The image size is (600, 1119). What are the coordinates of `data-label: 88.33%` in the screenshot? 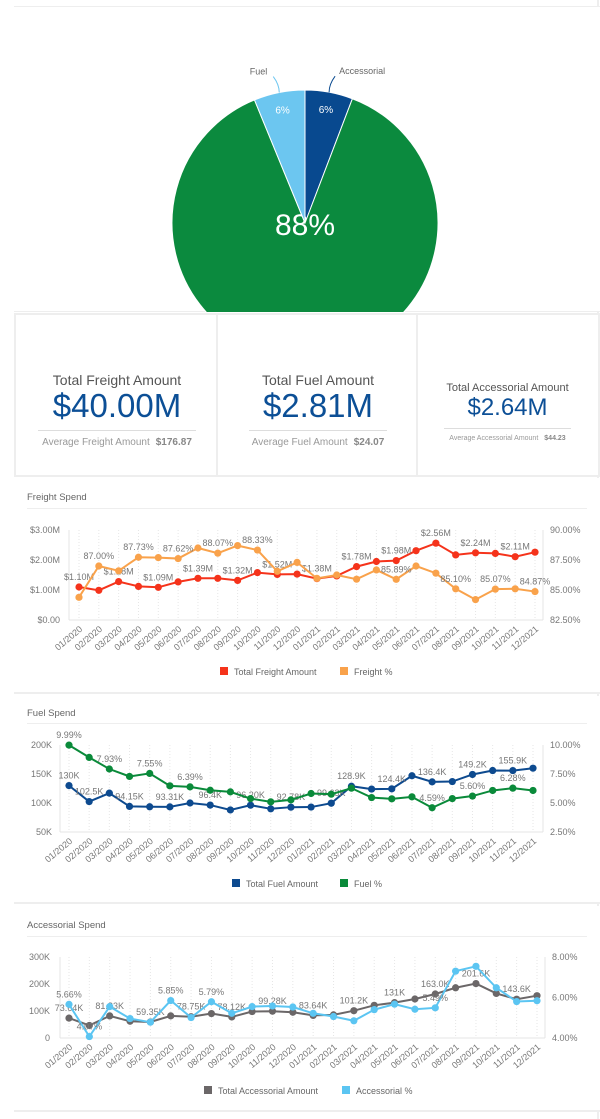 It's located at (257, 540).